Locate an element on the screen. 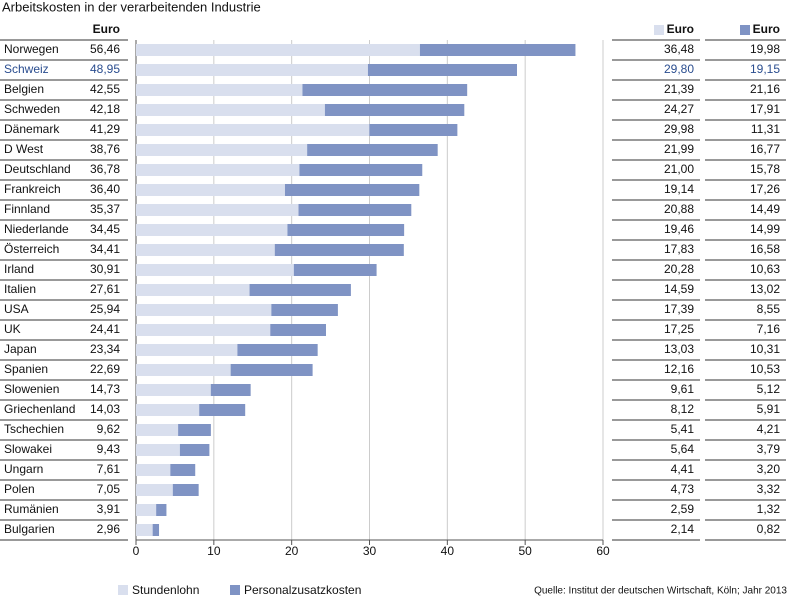 The width and height of the screenshot is (791, 600). total-label: 30,91 is located at coordinates (105, 269).